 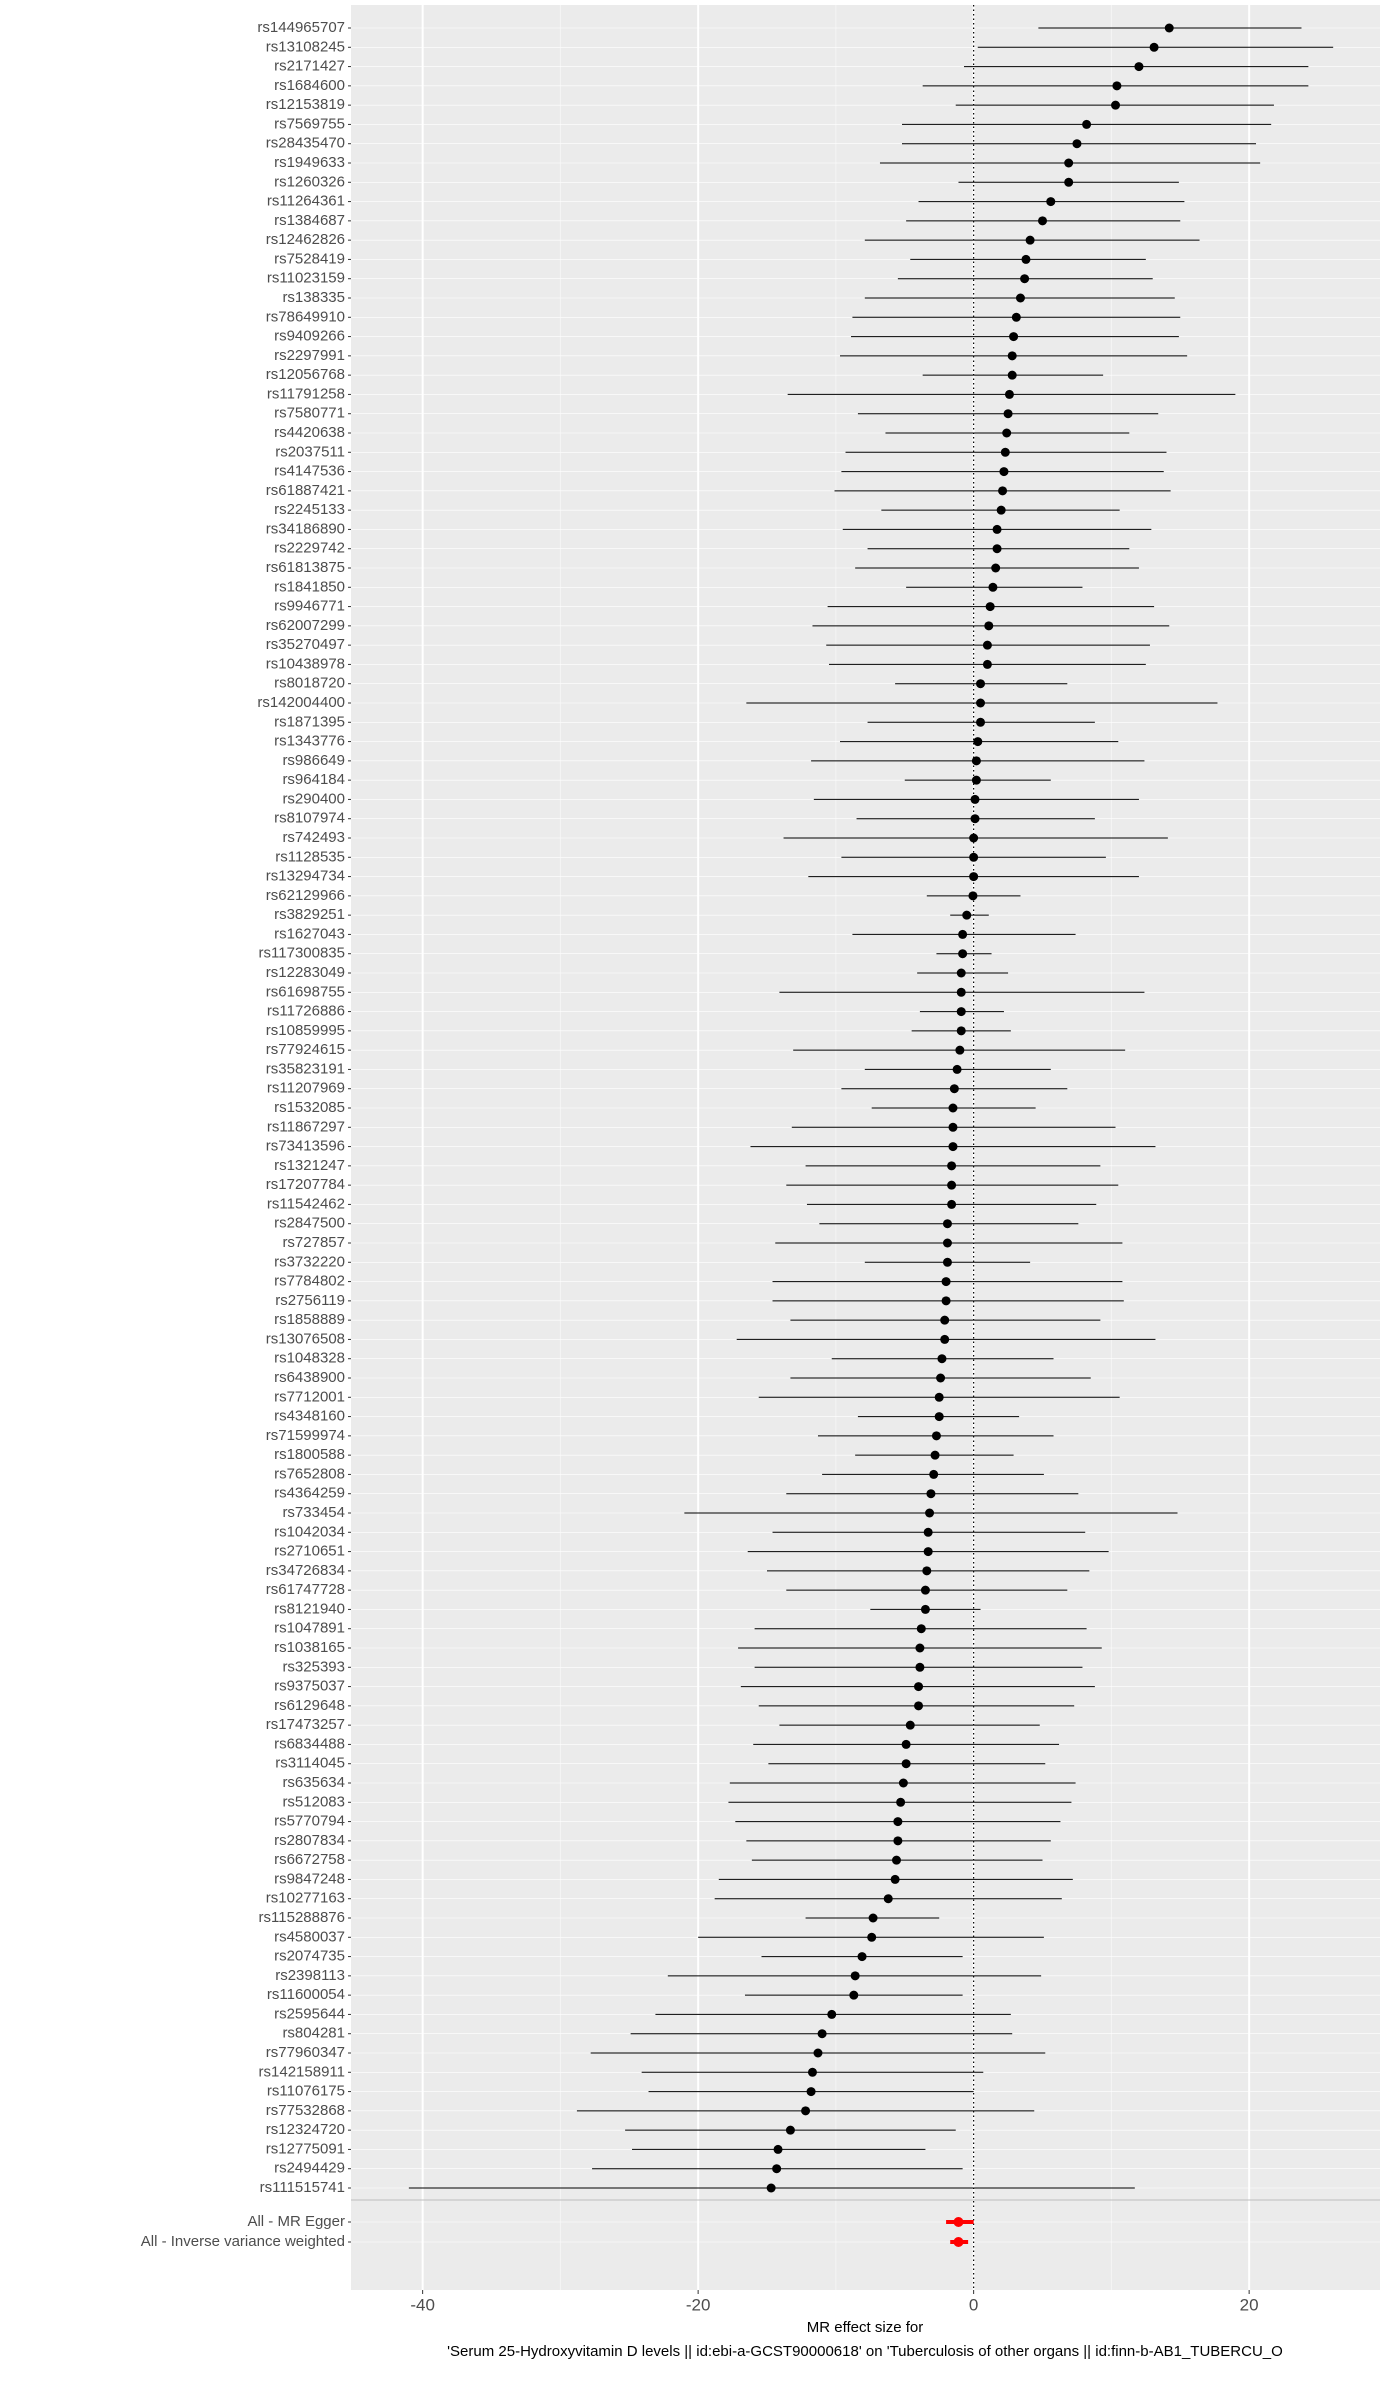 I want to click on y-tick-label: rs4147536, so click(x=309, y=471).